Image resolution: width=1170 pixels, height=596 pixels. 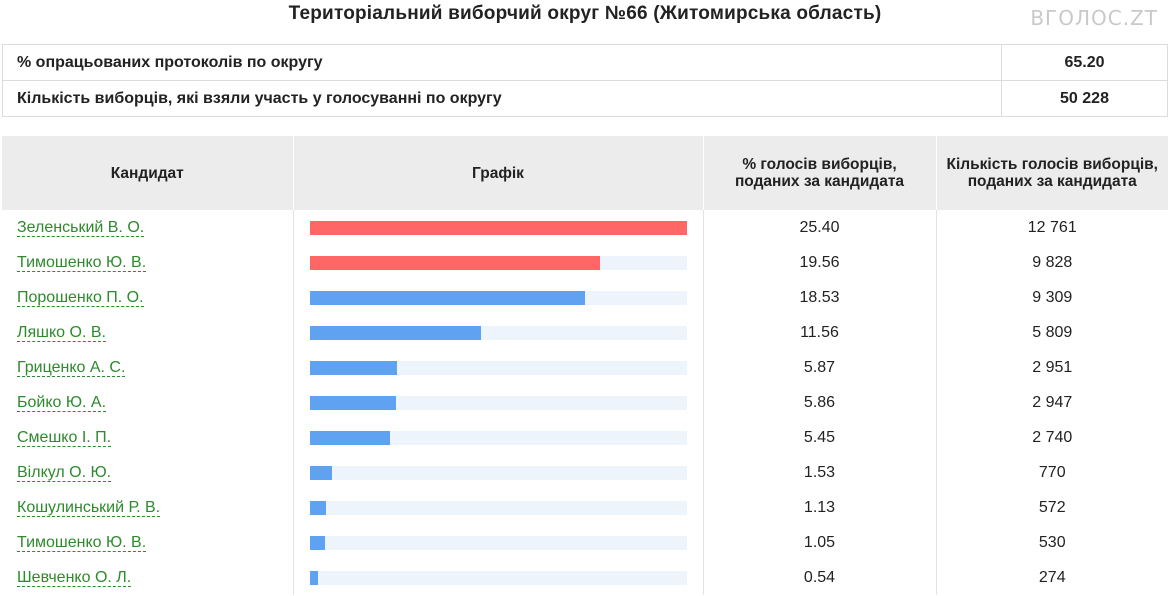 I want to click on votes-cell: 274, so click(x=1052, y=577).